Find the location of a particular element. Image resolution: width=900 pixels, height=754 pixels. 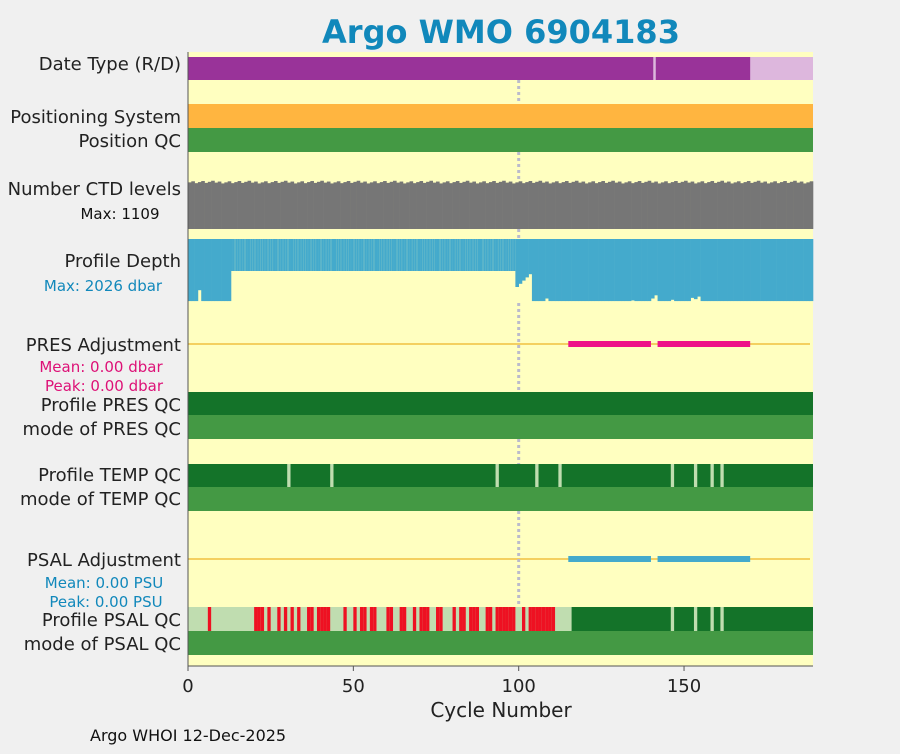

profile-pres-qc-bar is located at coordinates (500, 403).